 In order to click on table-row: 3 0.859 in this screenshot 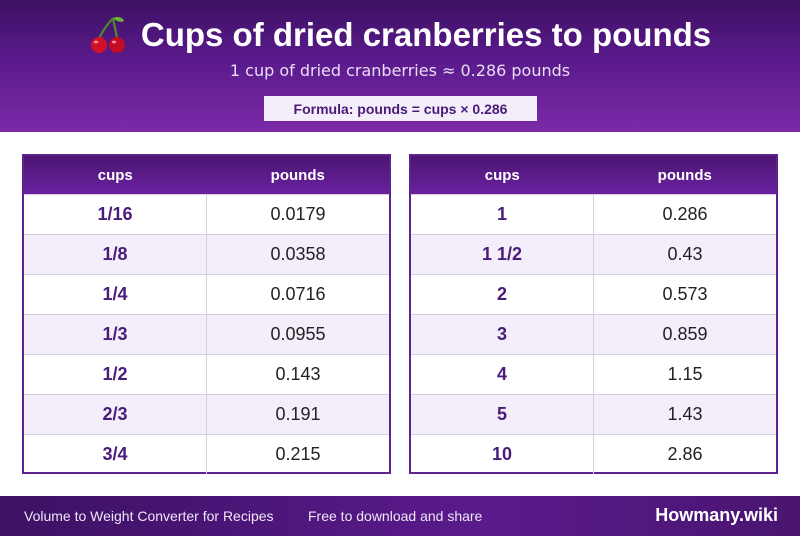, I will do `click(593, 334)`.